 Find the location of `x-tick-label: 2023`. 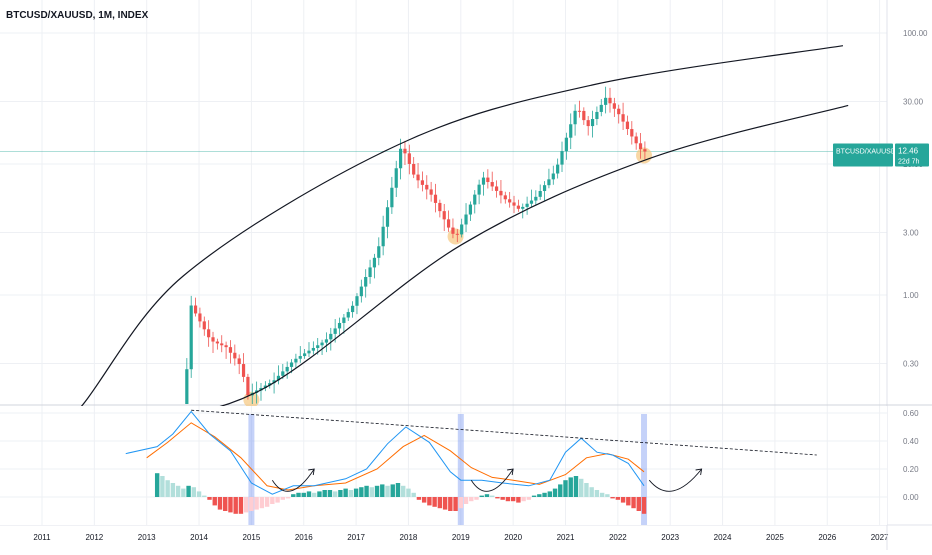

x-tick-label: 2023 is located at coordinates (670, 537).